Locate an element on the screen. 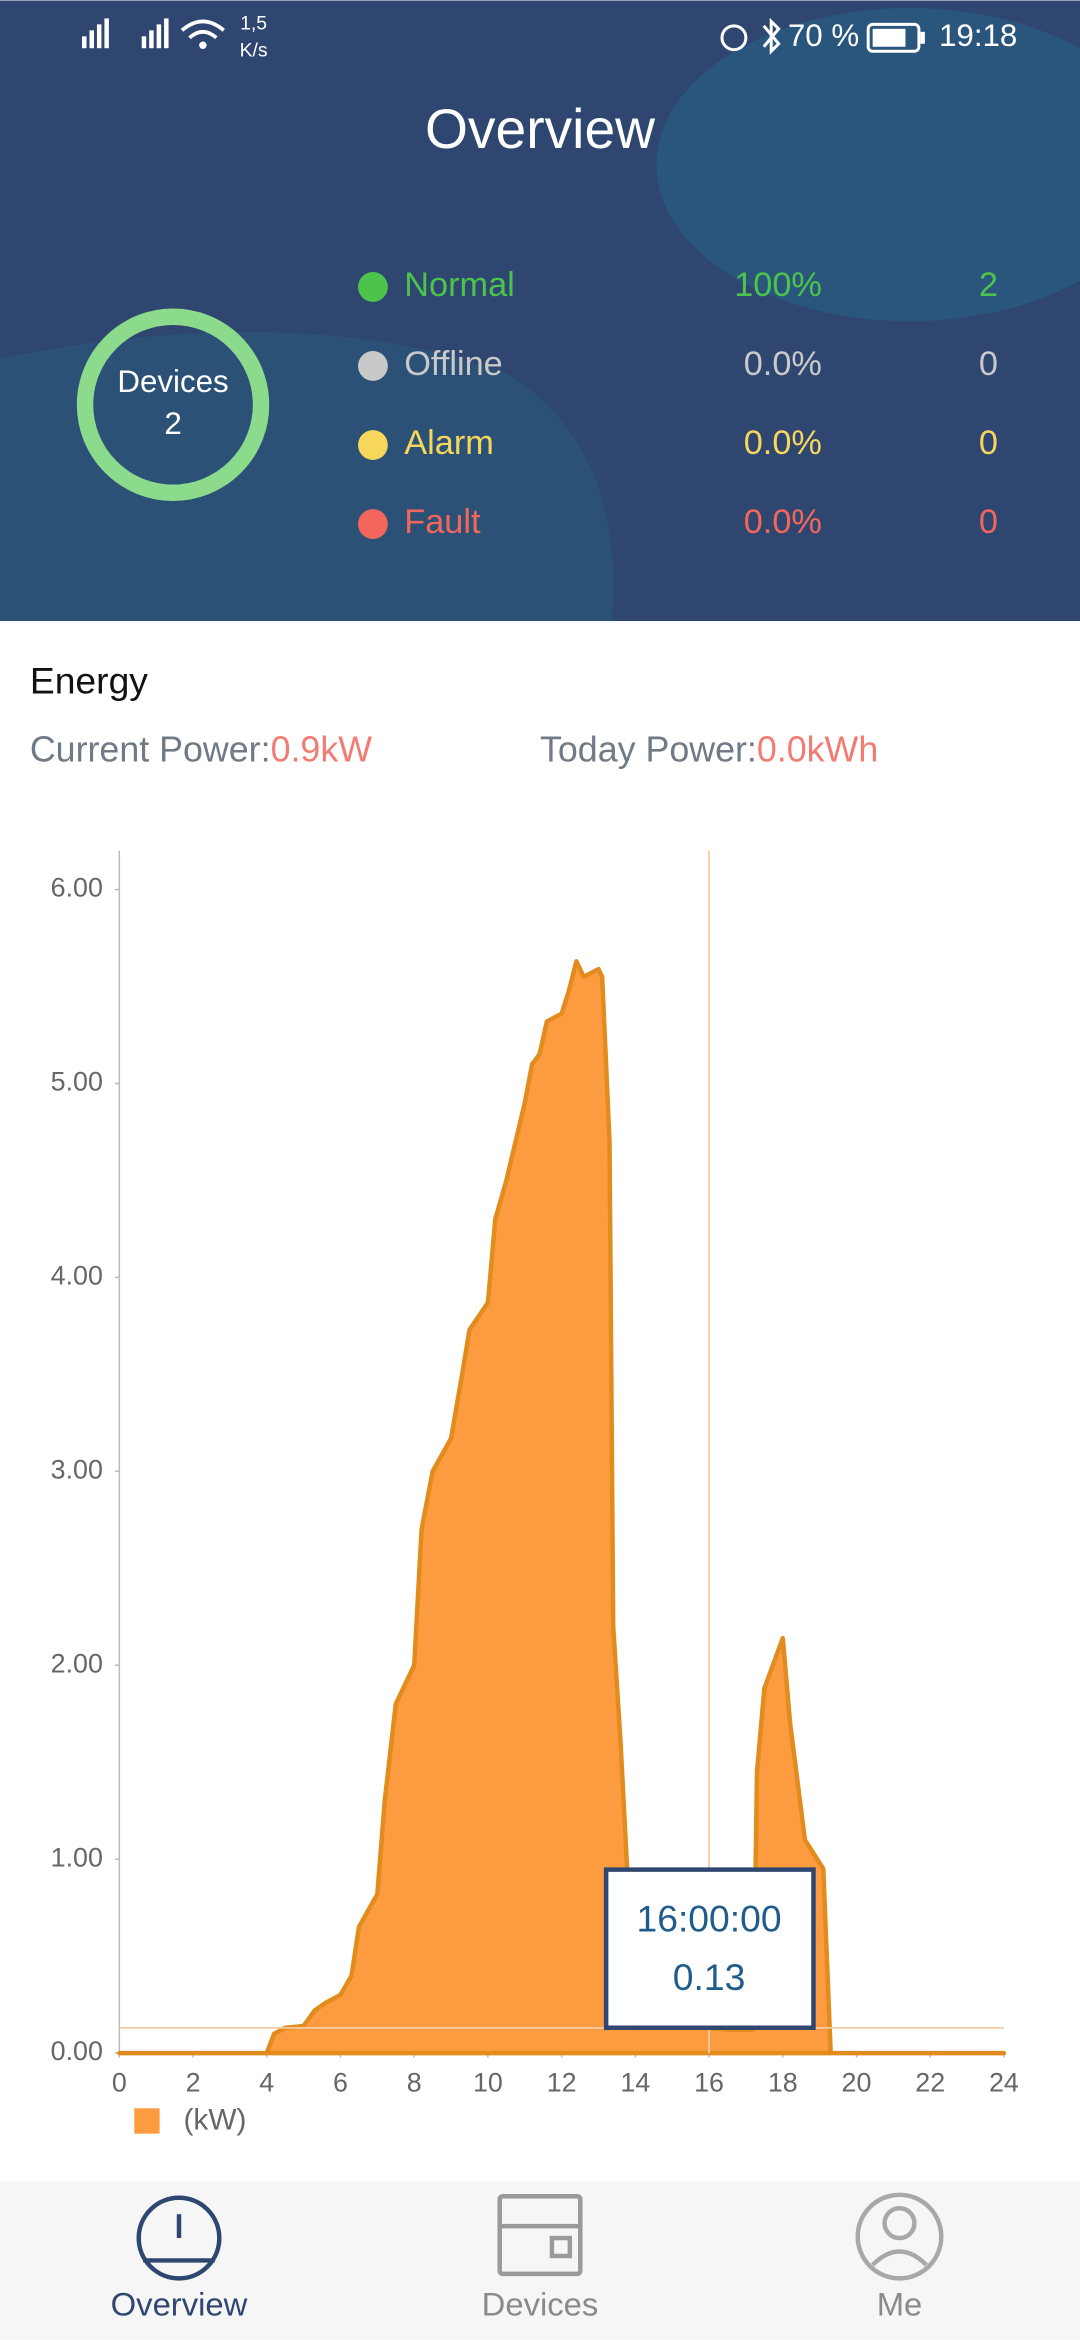  x-tick-label: 0 is located at coordinates (119, 2083).